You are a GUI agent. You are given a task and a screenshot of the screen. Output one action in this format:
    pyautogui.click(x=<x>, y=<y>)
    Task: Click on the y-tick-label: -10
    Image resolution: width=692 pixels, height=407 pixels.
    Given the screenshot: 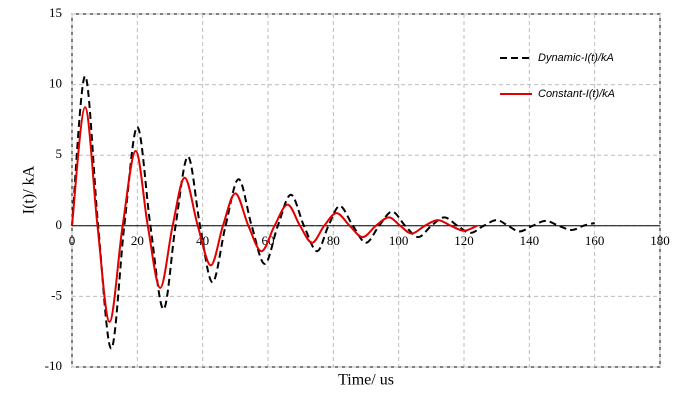 What is the action you would take?
    pyautogui.click(x=53, y=365)
    